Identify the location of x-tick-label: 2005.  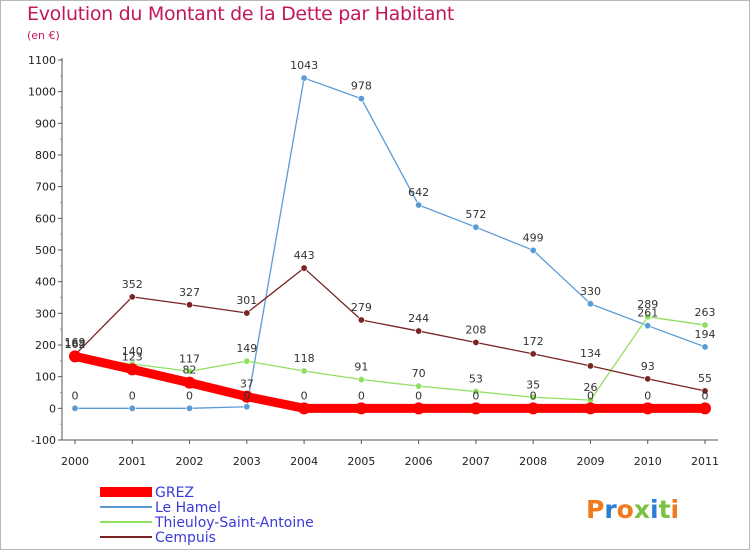
(361, 461).